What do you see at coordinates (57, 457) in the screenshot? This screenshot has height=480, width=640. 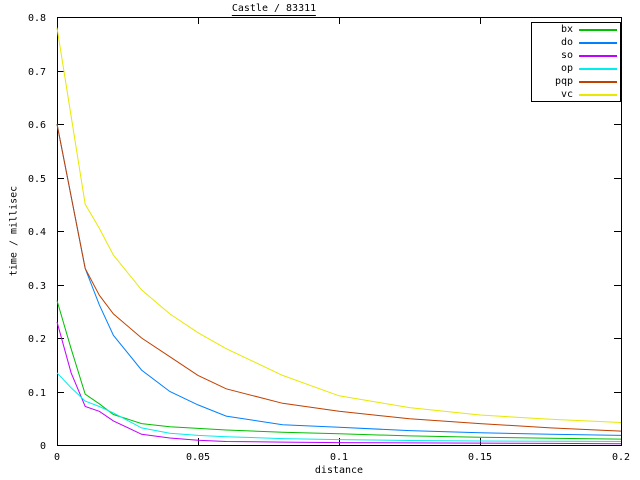 I see `x-tick-label: 0` at bounding box center [57, 457].